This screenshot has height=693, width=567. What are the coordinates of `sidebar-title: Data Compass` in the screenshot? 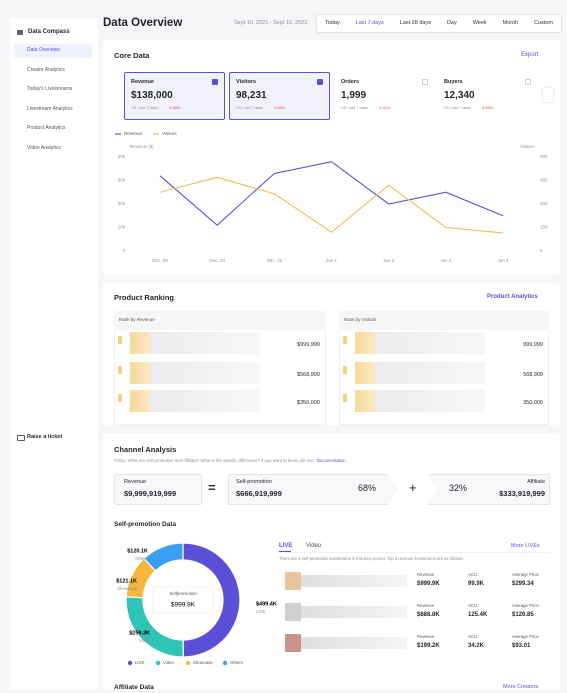 It's located at (49, 32).